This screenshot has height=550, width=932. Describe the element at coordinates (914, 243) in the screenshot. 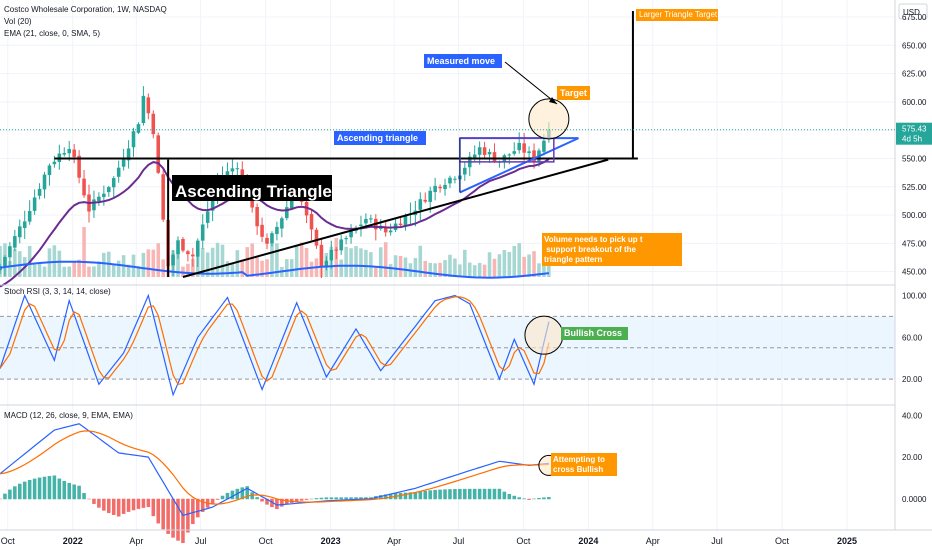

I see `price-tick: 475.00` at that location.